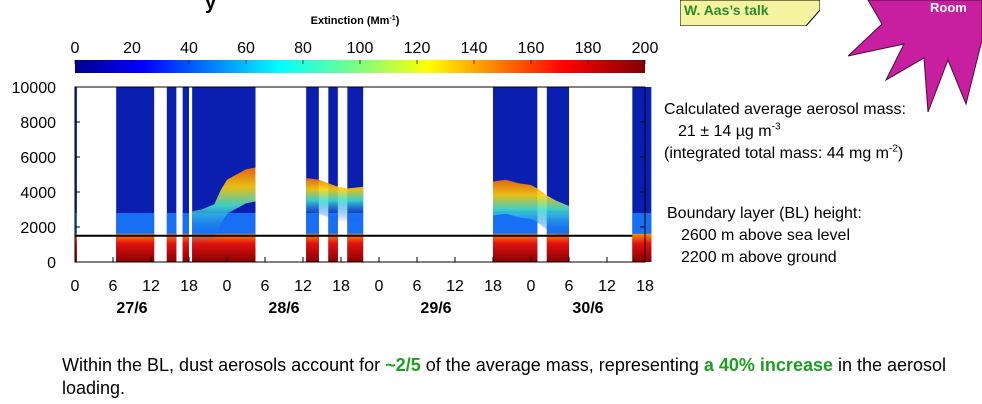  I want to click on colorbar, so click(360, 66).